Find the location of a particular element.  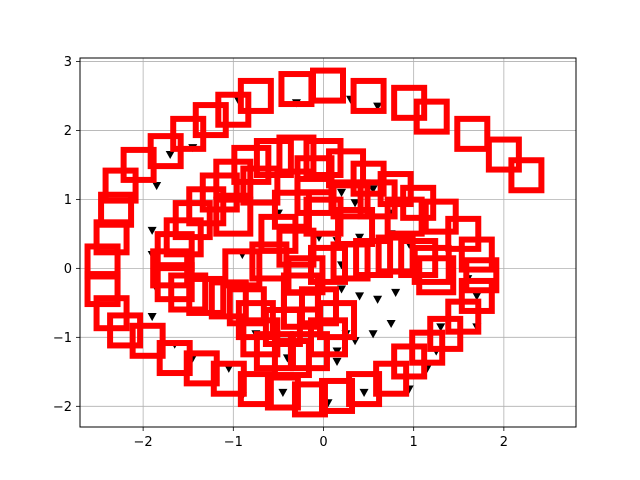

x-tick-label: −1 is located at coordinates (233, 442).